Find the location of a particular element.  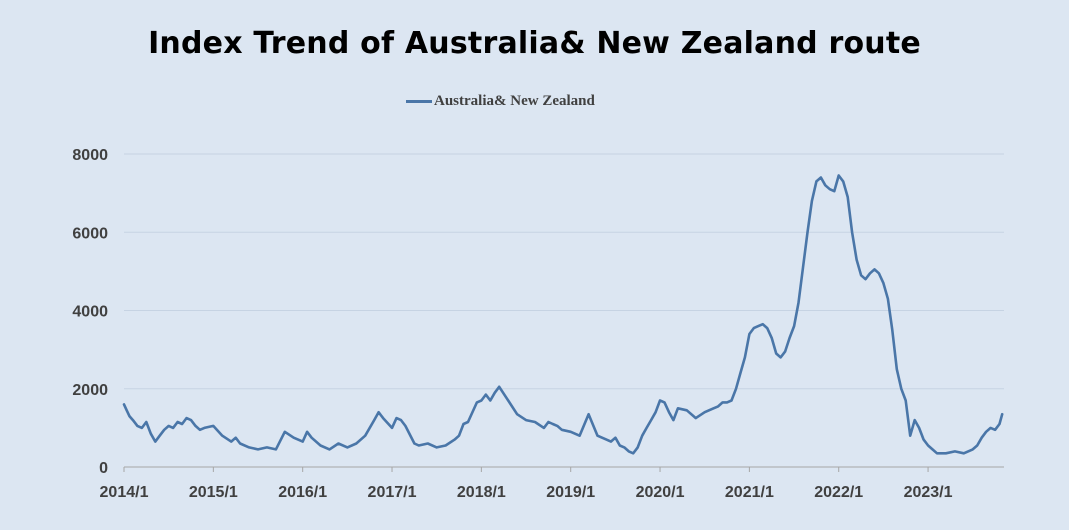

y-tick-label: 8000 is located at coordinates (90, 155).